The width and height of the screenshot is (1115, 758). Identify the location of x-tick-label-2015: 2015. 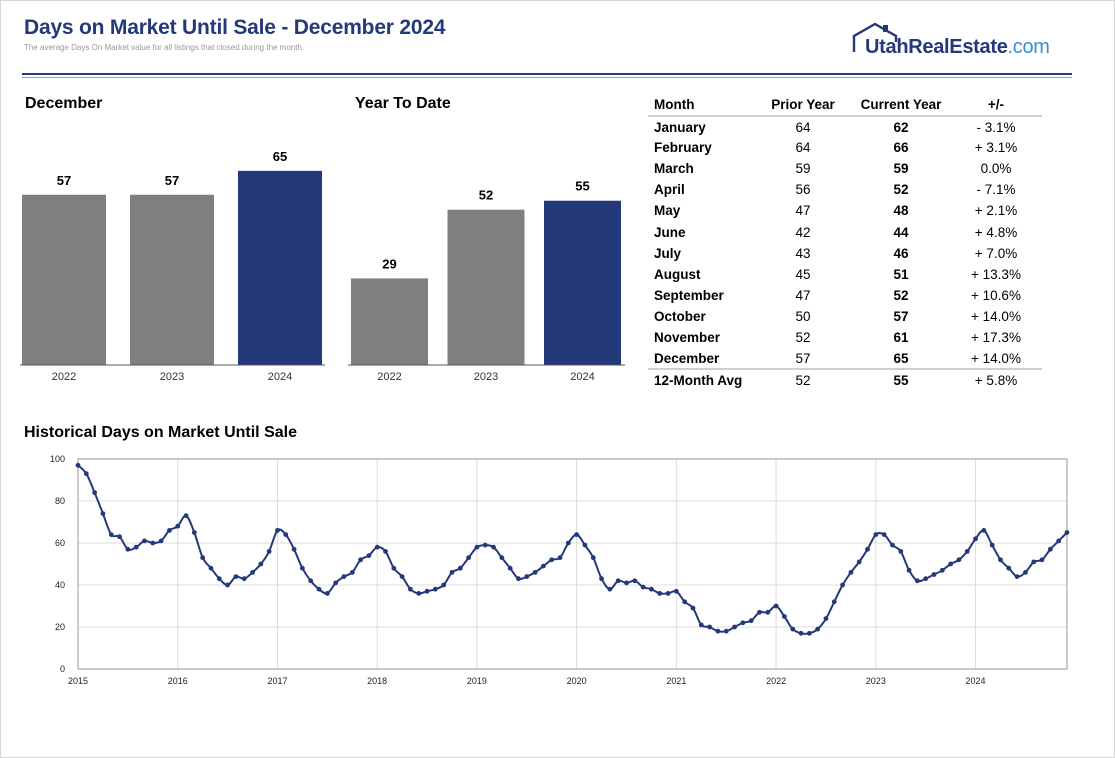
(78, 681).